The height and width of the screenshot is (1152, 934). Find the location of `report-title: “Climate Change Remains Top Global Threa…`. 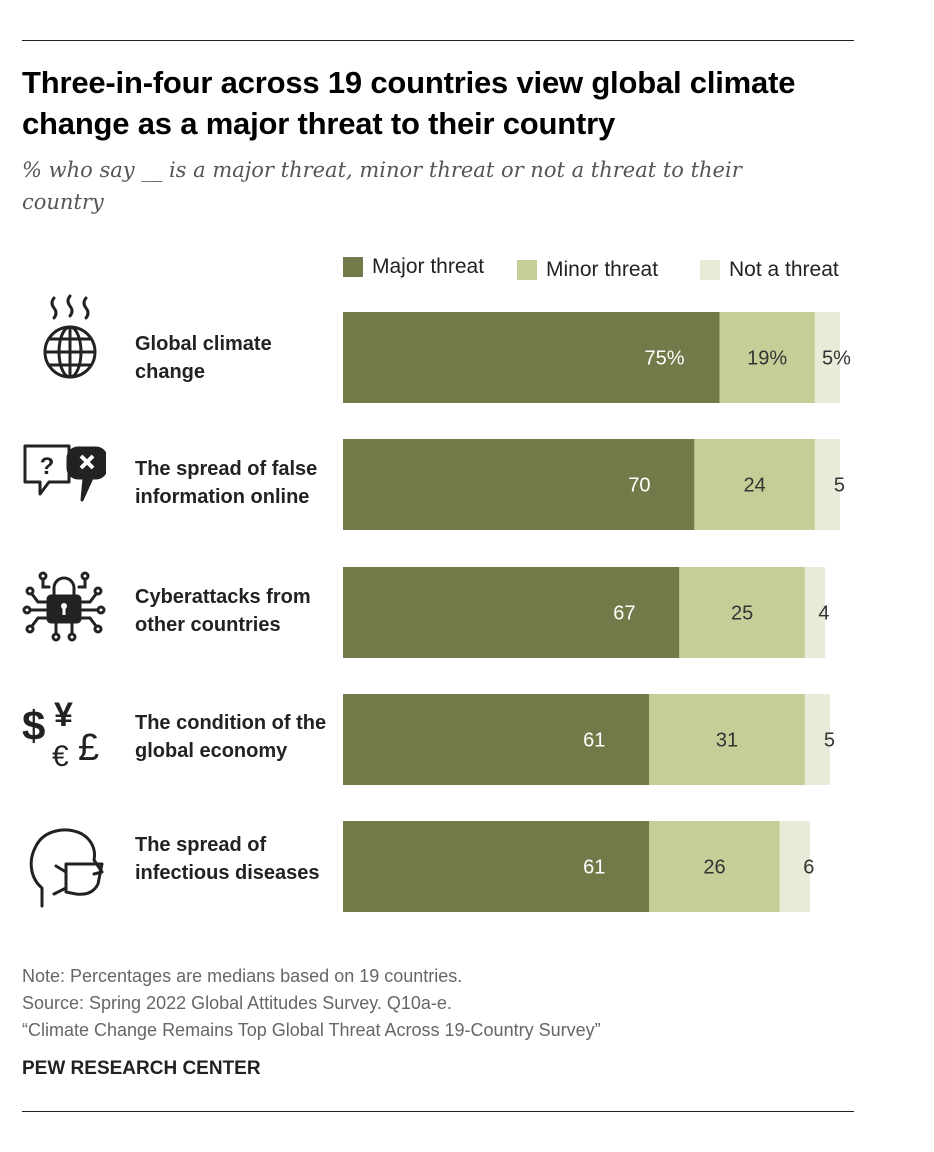

report-title: “Climate Change Remains Top Global Threa… is located at coordinates (311, 1030).